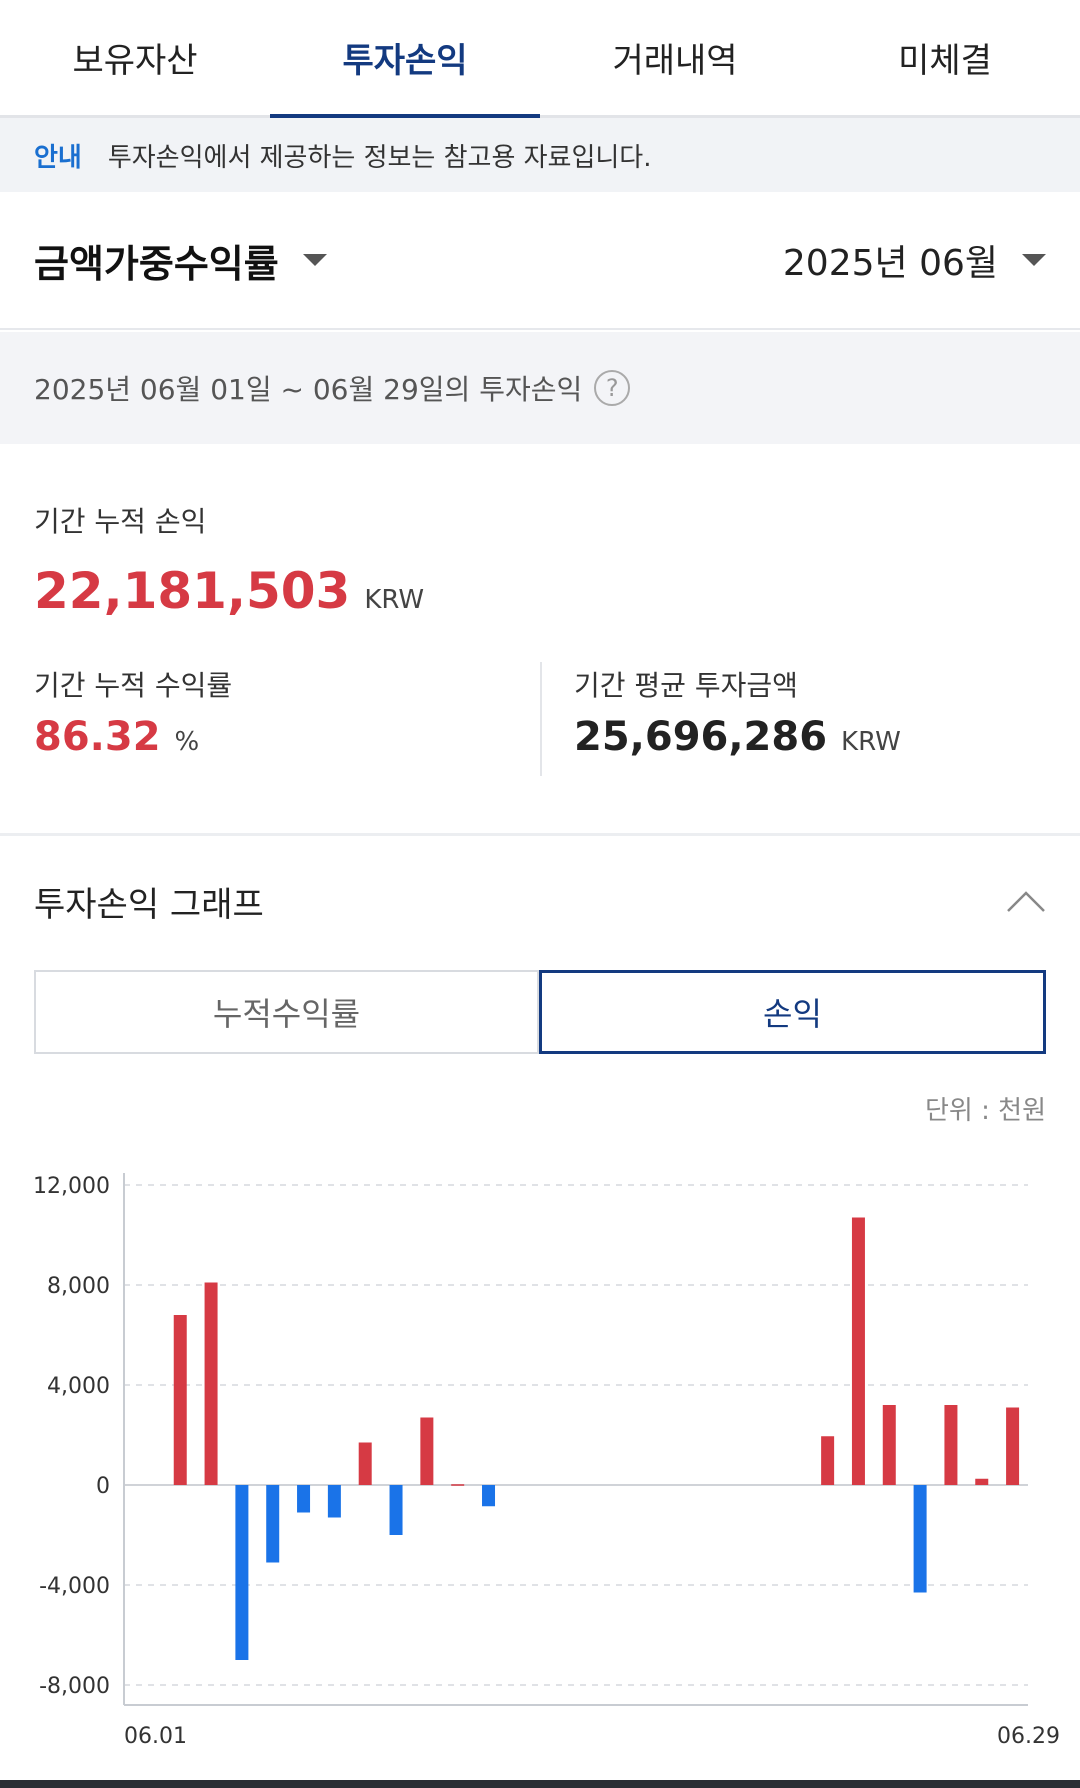 This screenshot has height=1788, width=1080. What do you see at coordinates (982, 1481) in the screenshot?
I see `bar-06.28` at bounding box center [982, 1481].